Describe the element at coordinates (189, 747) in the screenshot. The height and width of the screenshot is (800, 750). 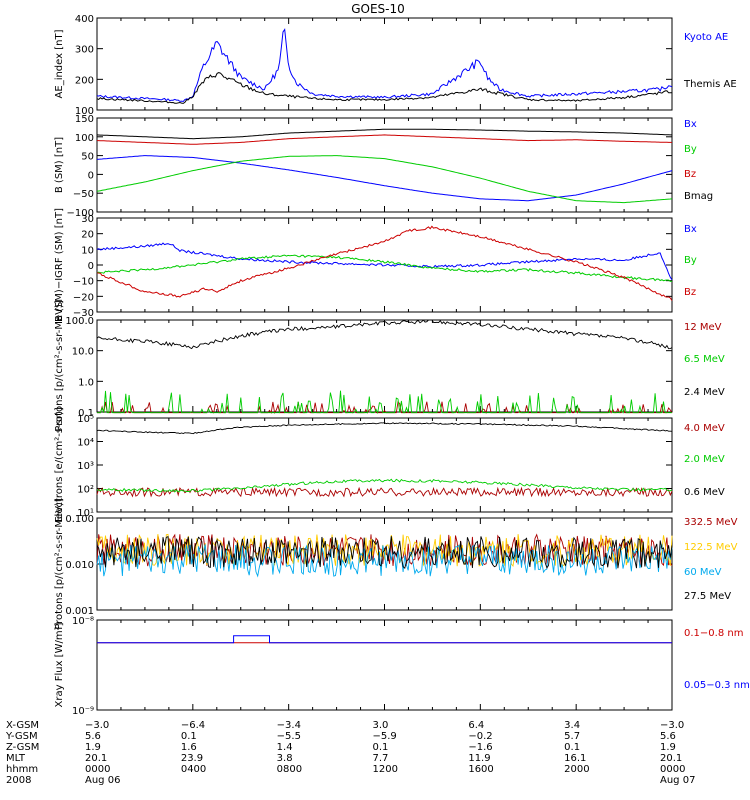
I see `orbit-cell: 1.6` at that location.